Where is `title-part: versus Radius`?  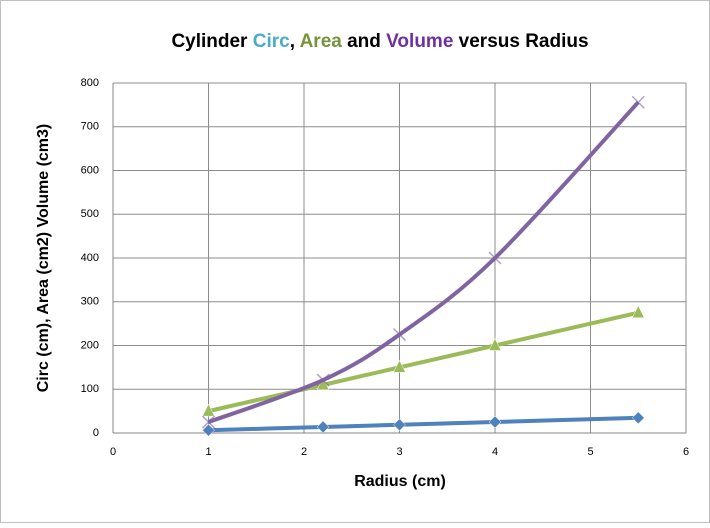
title-part: versus Radius is located at coordinates (520, 41).